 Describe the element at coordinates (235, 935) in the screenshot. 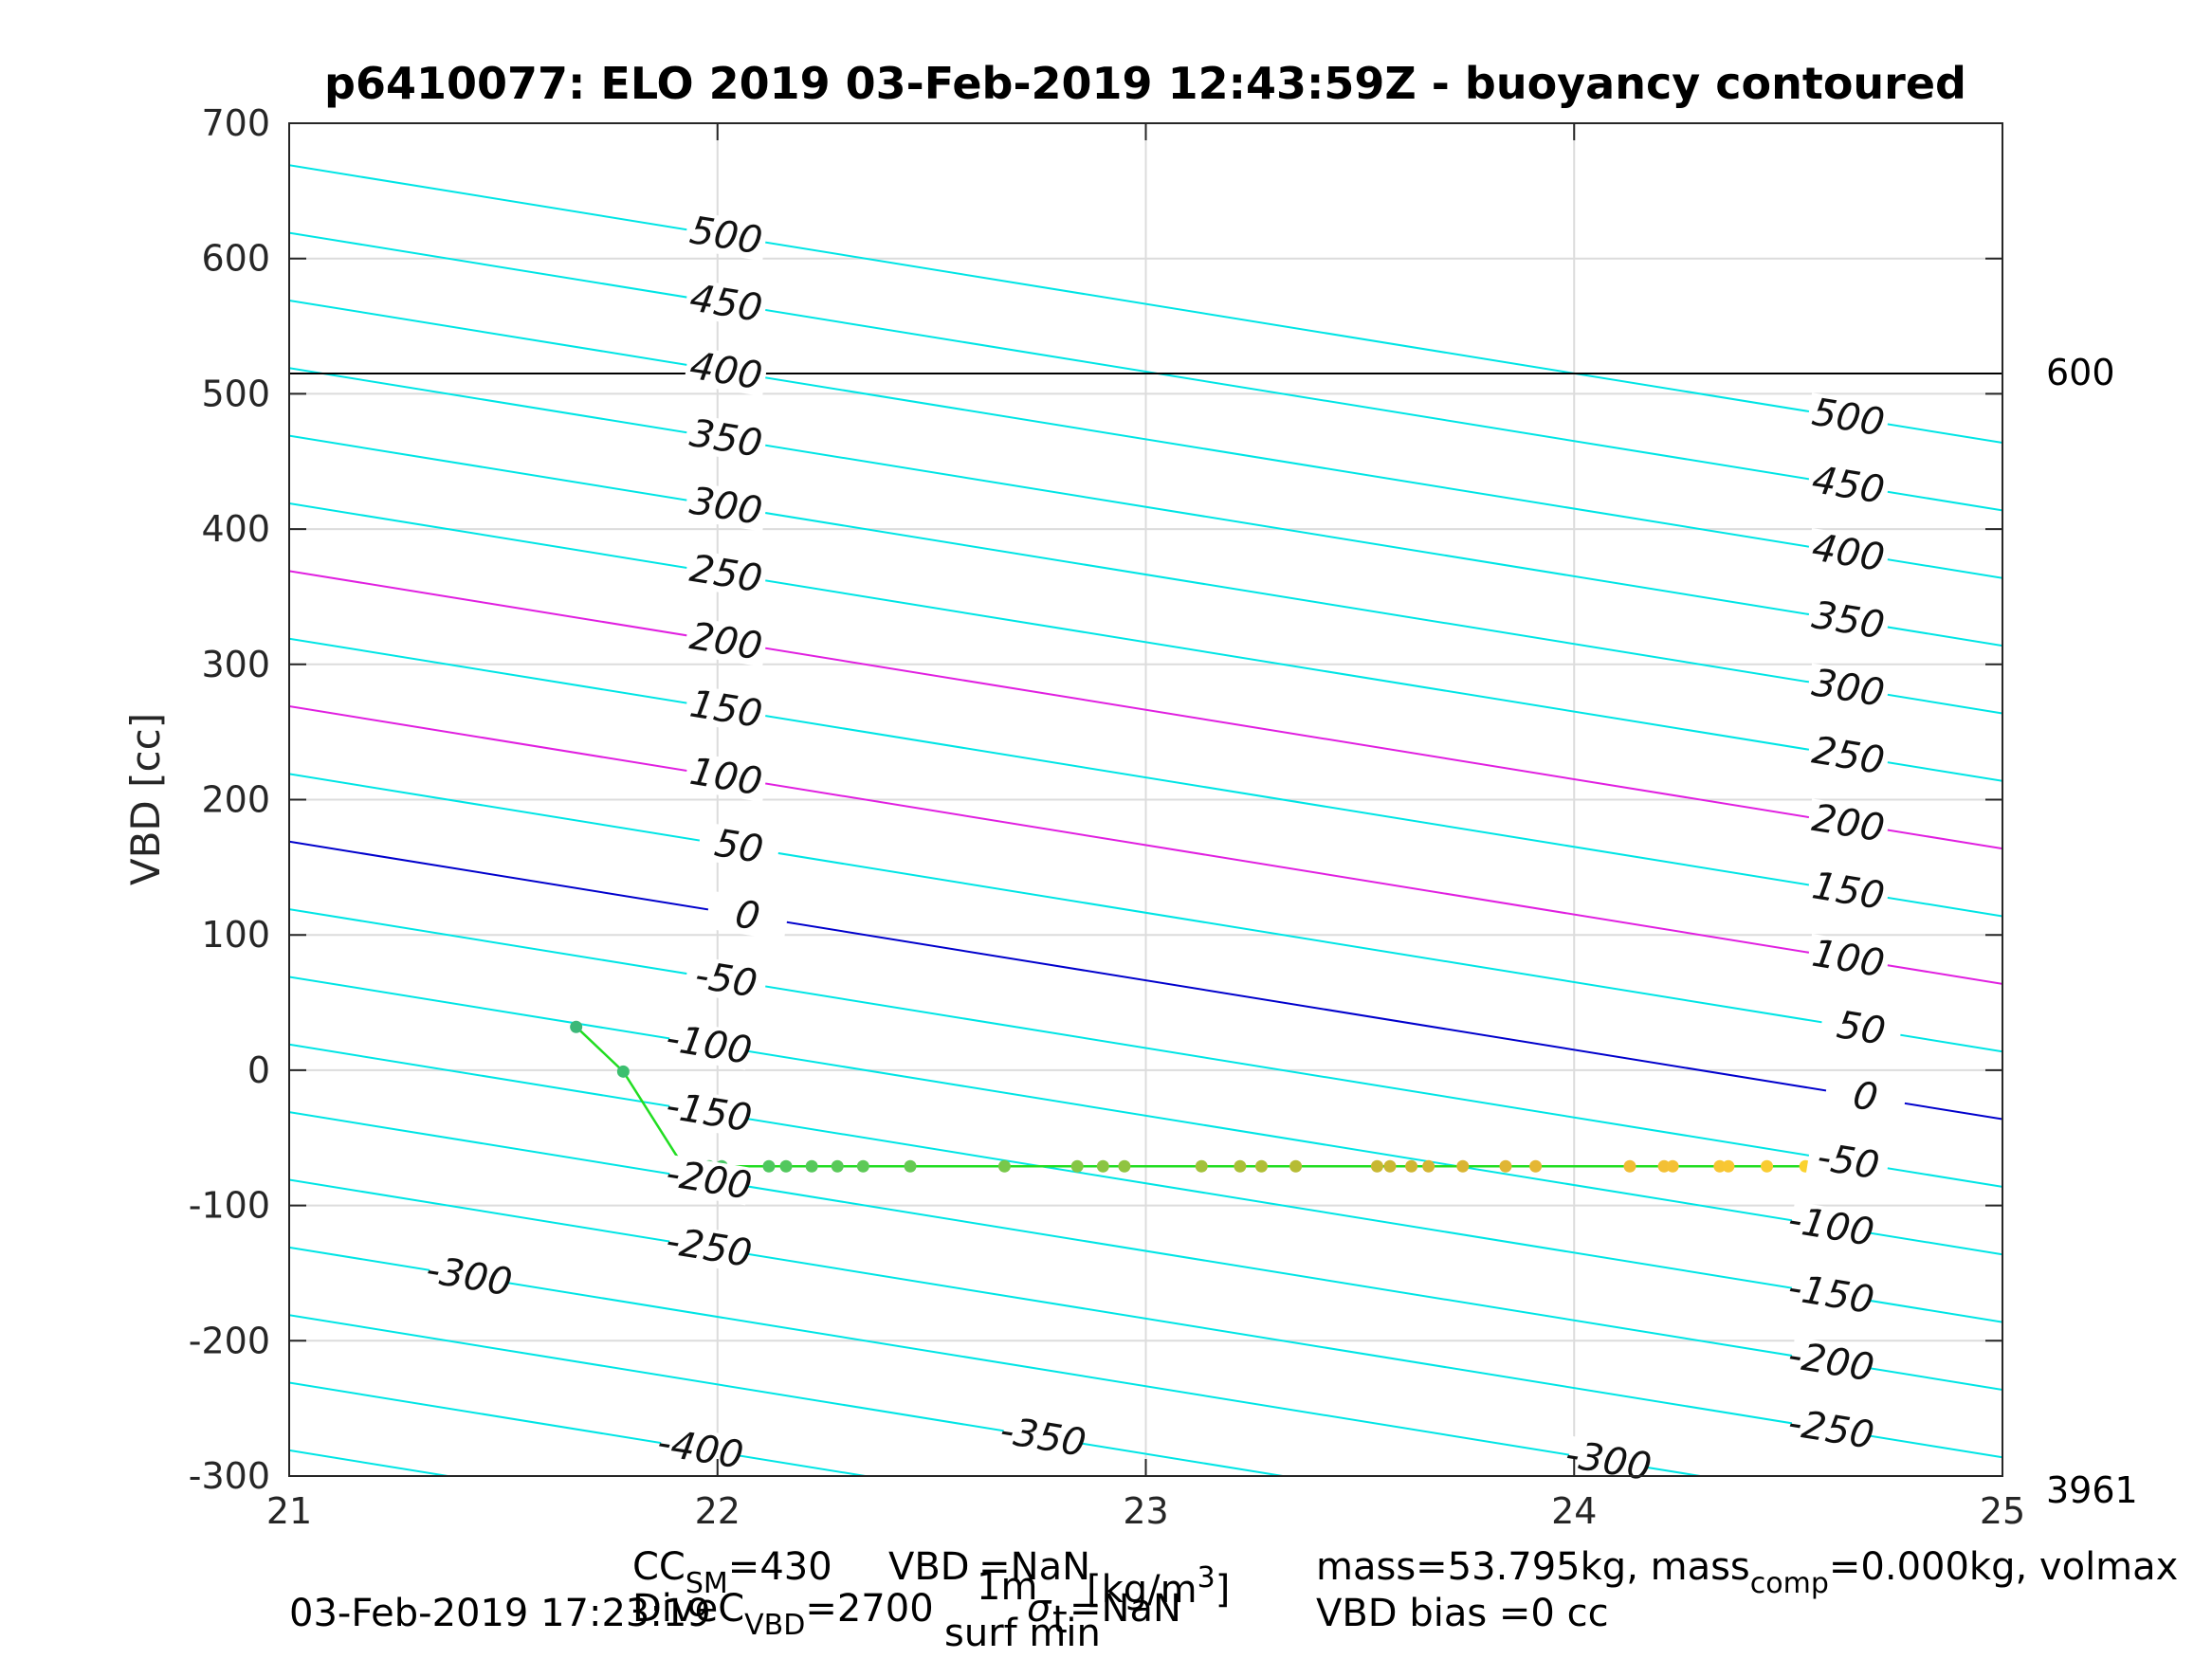

I see `y-tick-label: 100` at that location.